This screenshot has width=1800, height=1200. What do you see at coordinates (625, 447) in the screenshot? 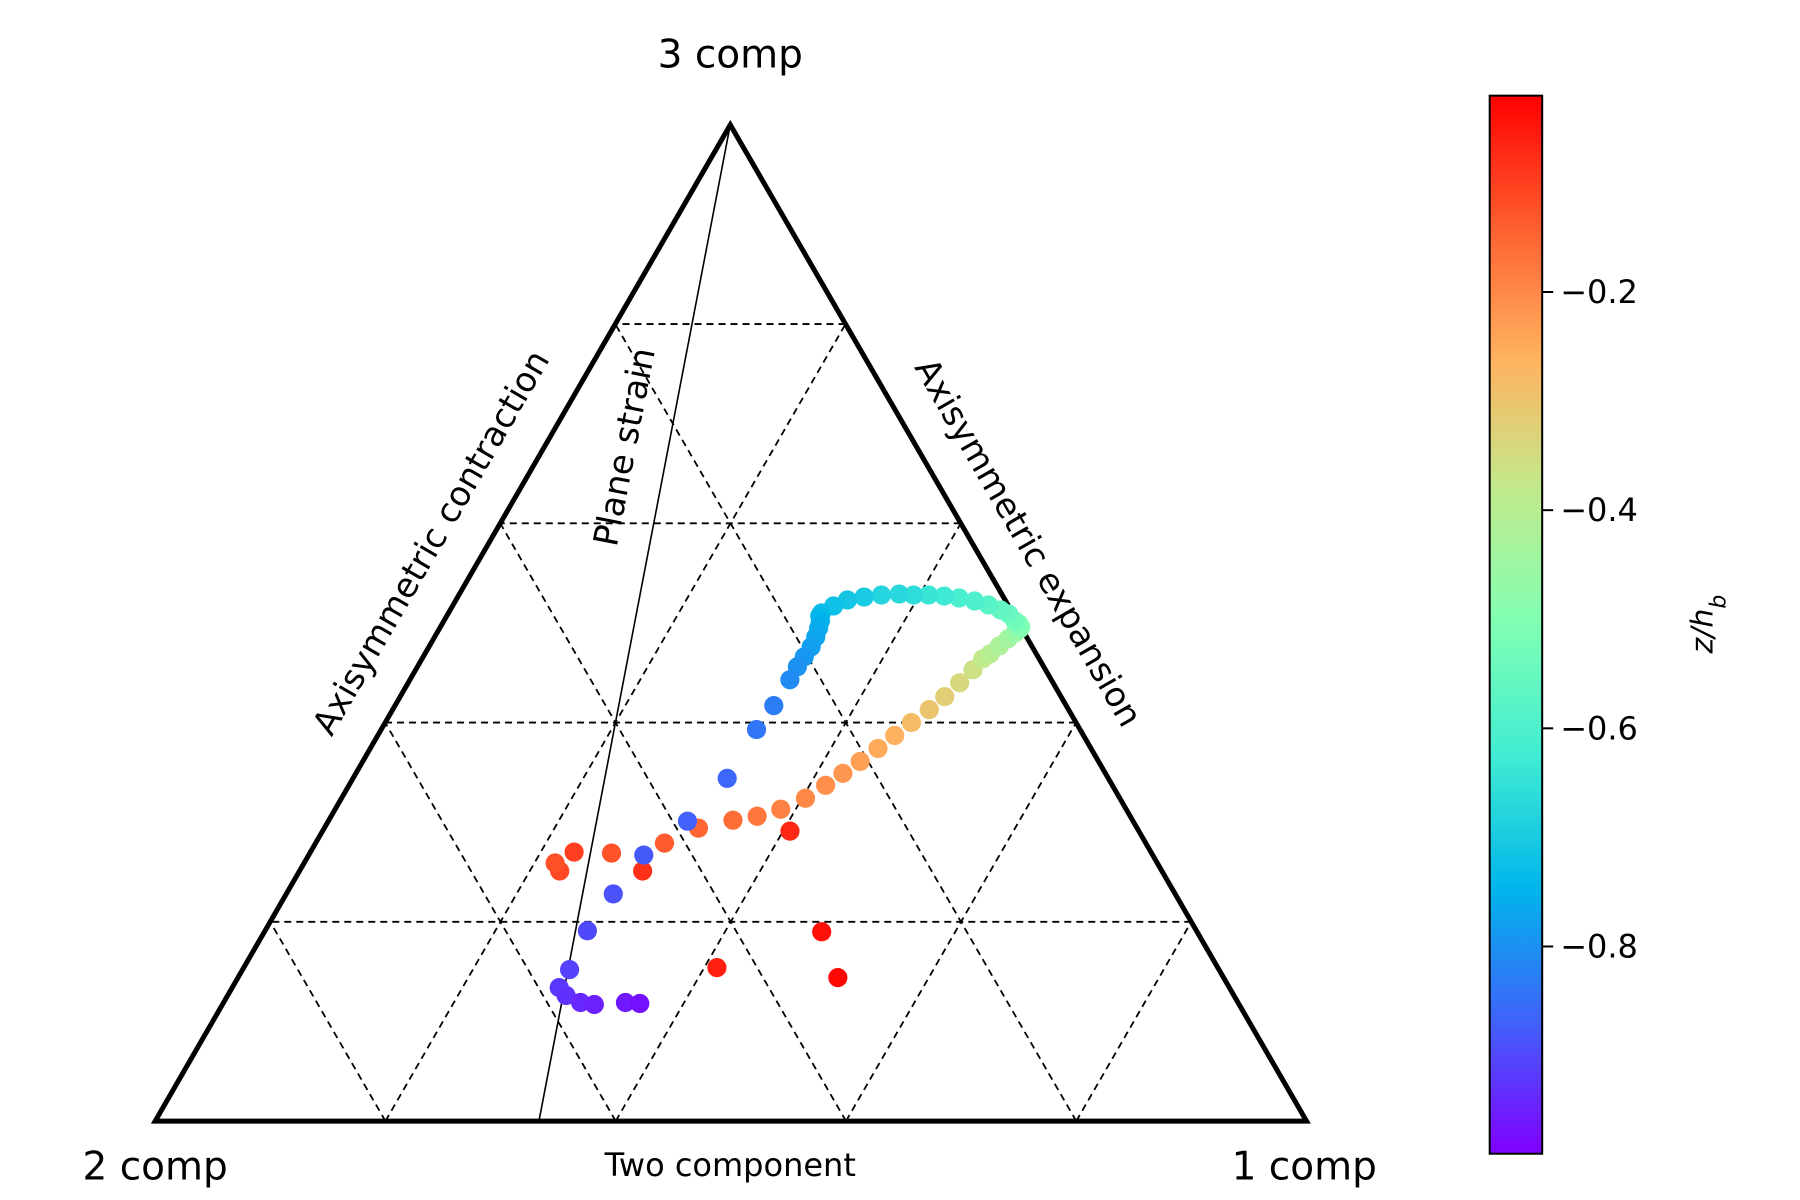
I see `plane-strain-label: Plane strain` at bounding box center [625, 447].